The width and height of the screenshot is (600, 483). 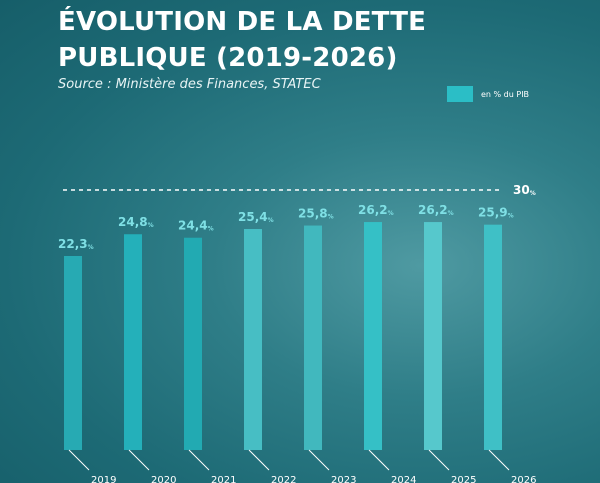 What do you see at coordinates (496, 213) in the screenshot?
I see `data-label: 25,9%` at bounding box center [496, 213].